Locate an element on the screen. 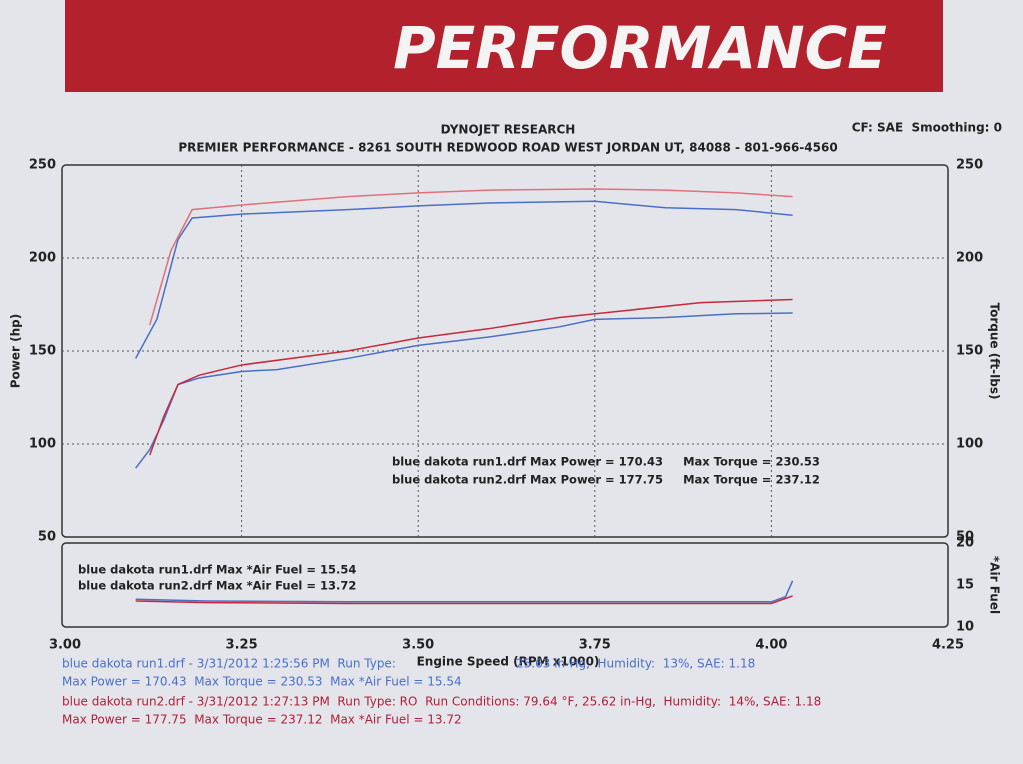 This screenshot has width=1023, height=764. y2-tick-label: 15 is located at coordinates (965, 585).